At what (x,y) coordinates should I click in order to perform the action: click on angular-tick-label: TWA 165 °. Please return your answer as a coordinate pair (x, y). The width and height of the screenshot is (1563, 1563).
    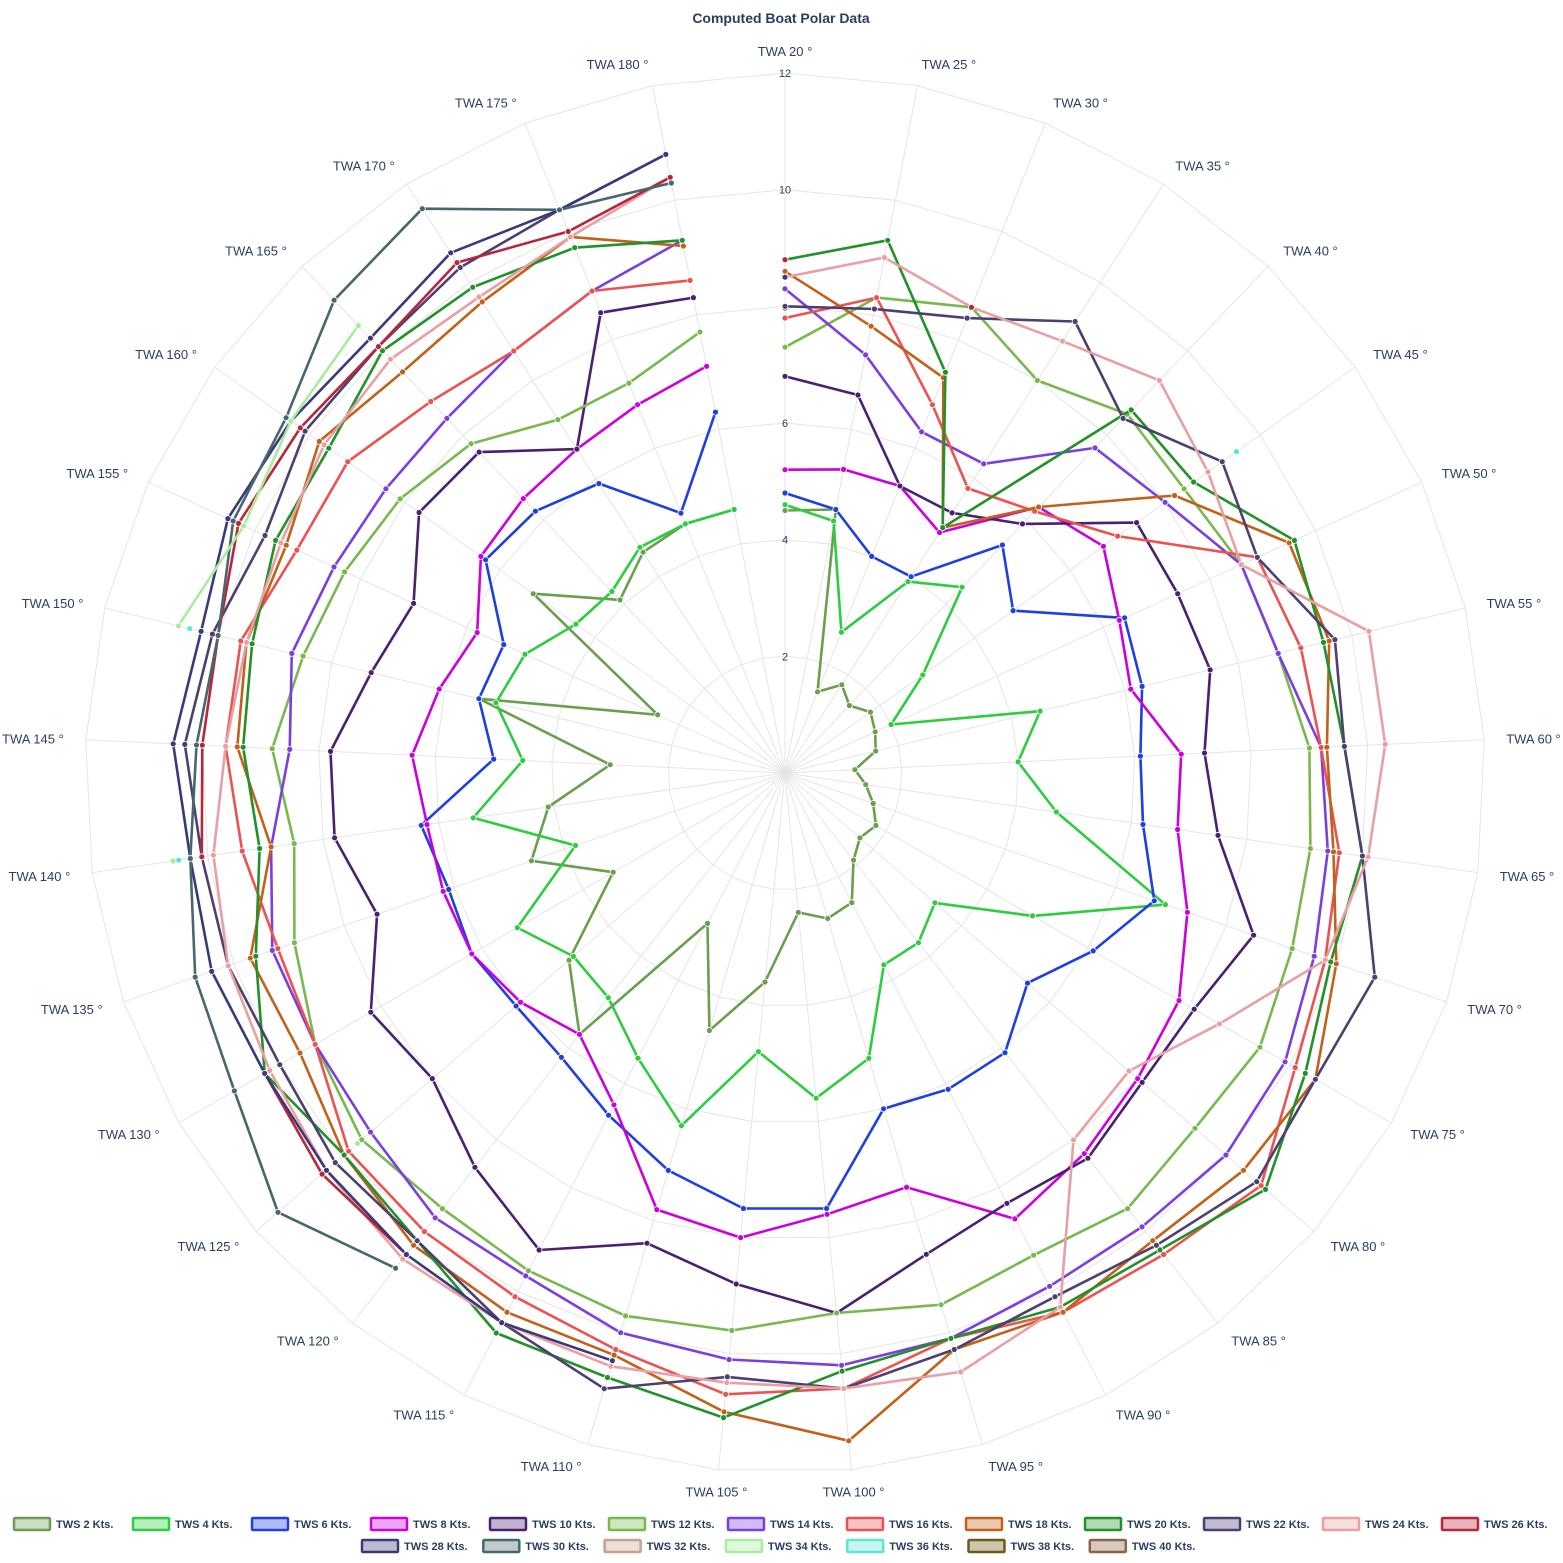
    Looking at the image, I should click on (256, 251).